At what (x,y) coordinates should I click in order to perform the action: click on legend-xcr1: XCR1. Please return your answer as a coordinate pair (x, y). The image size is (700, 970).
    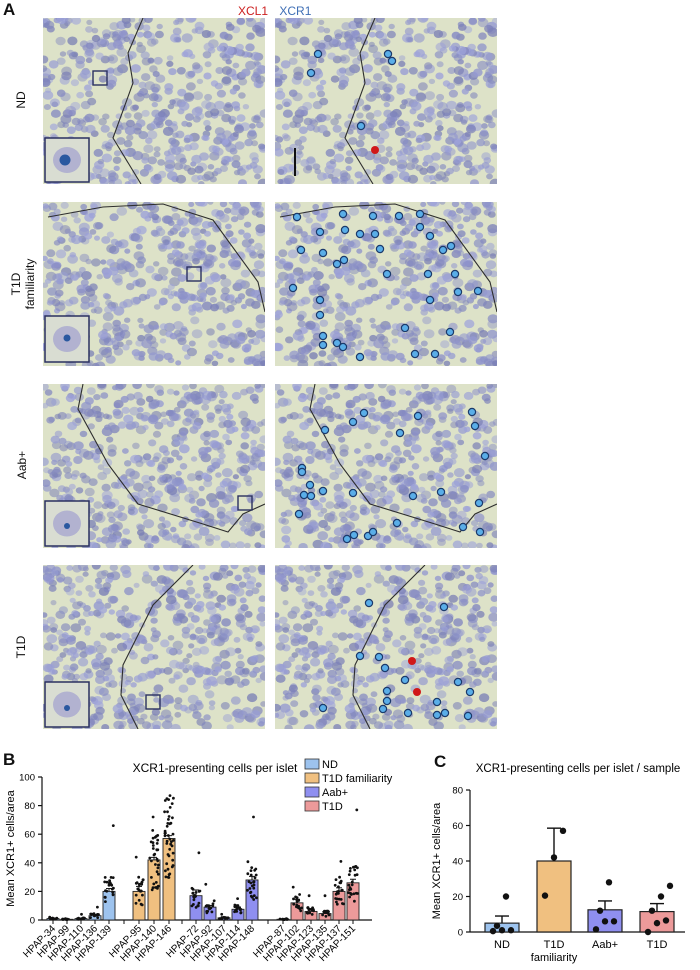
    Looking at the image, I should click on (295, 11).